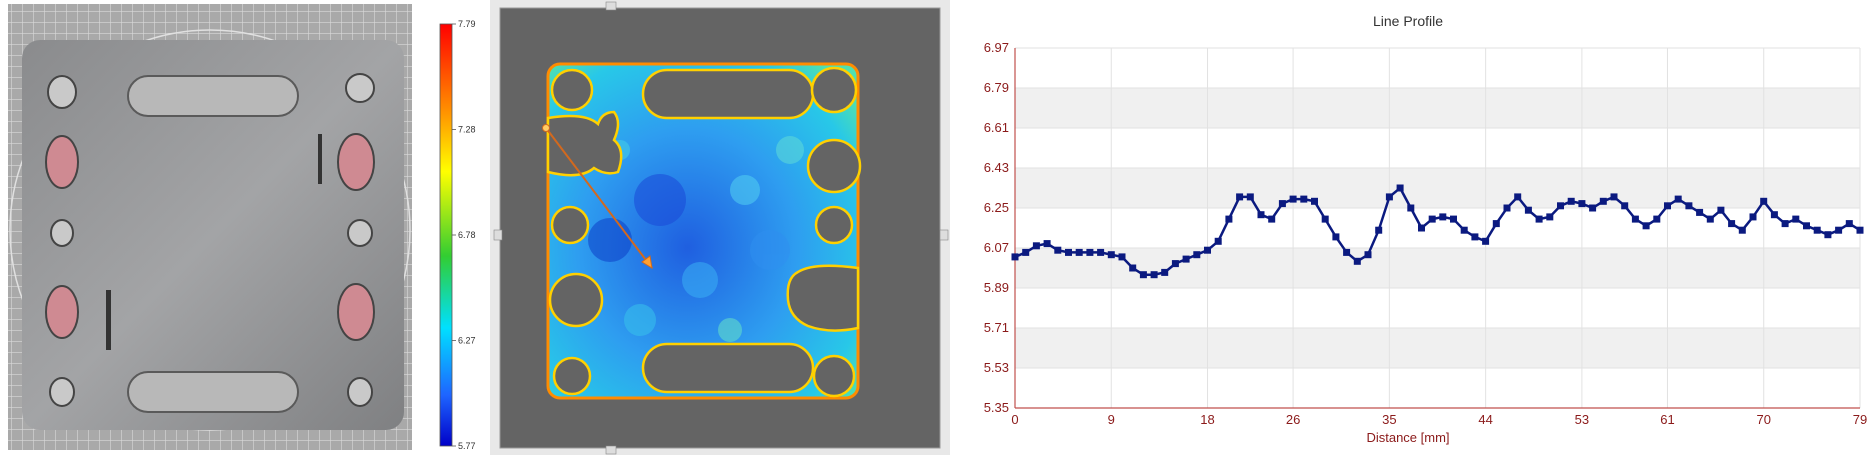  I want to click on profile-line-arrowhead, so click(647, 262).